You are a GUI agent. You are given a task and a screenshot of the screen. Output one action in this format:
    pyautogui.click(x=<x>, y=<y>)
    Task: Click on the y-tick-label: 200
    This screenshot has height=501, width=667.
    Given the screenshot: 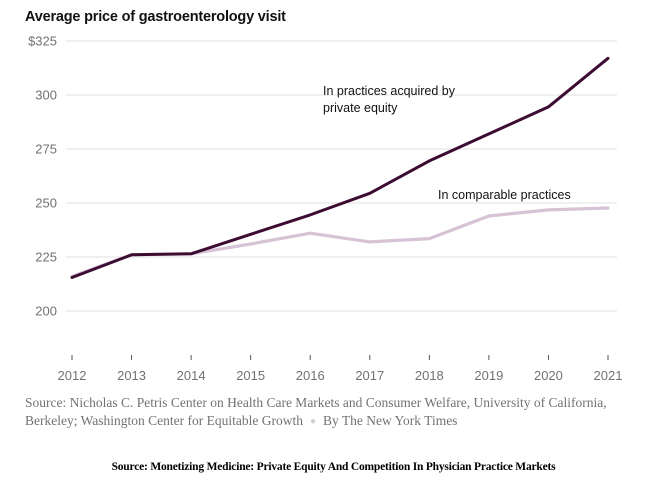 What is the action you would take?
    pyautogui.click(x=46, y=311)
    